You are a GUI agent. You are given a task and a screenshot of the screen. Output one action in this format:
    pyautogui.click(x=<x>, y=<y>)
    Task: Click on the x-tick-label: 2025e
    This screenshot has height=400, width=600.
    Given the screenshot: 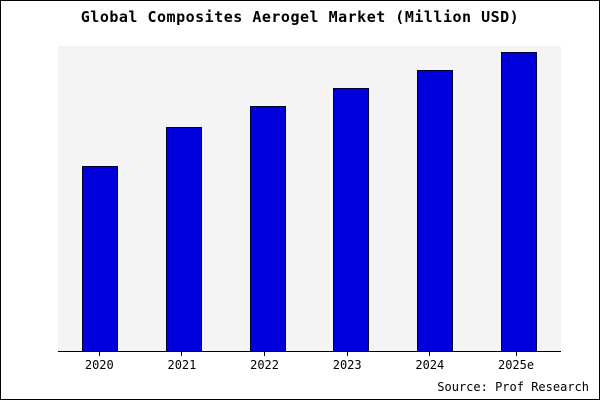 What is the action you would take?
    pyautogui.click(x=516, y=365)
    